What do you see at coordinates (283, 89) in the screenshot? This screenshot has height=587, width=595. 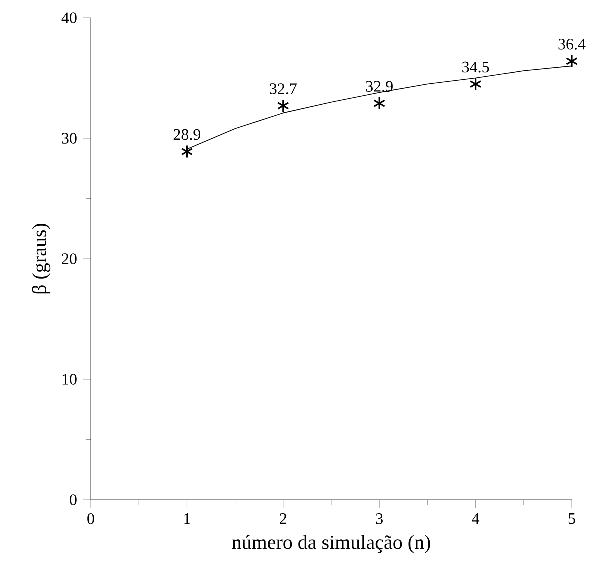 I see `data-label: 32.7` at bounding box center [283, 89].